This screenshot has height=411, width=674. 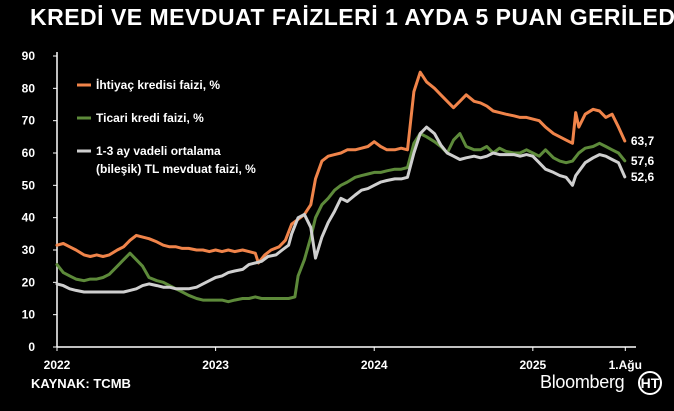 I want to click on ht-logo-letters: HT, so click(x=650, y=383).